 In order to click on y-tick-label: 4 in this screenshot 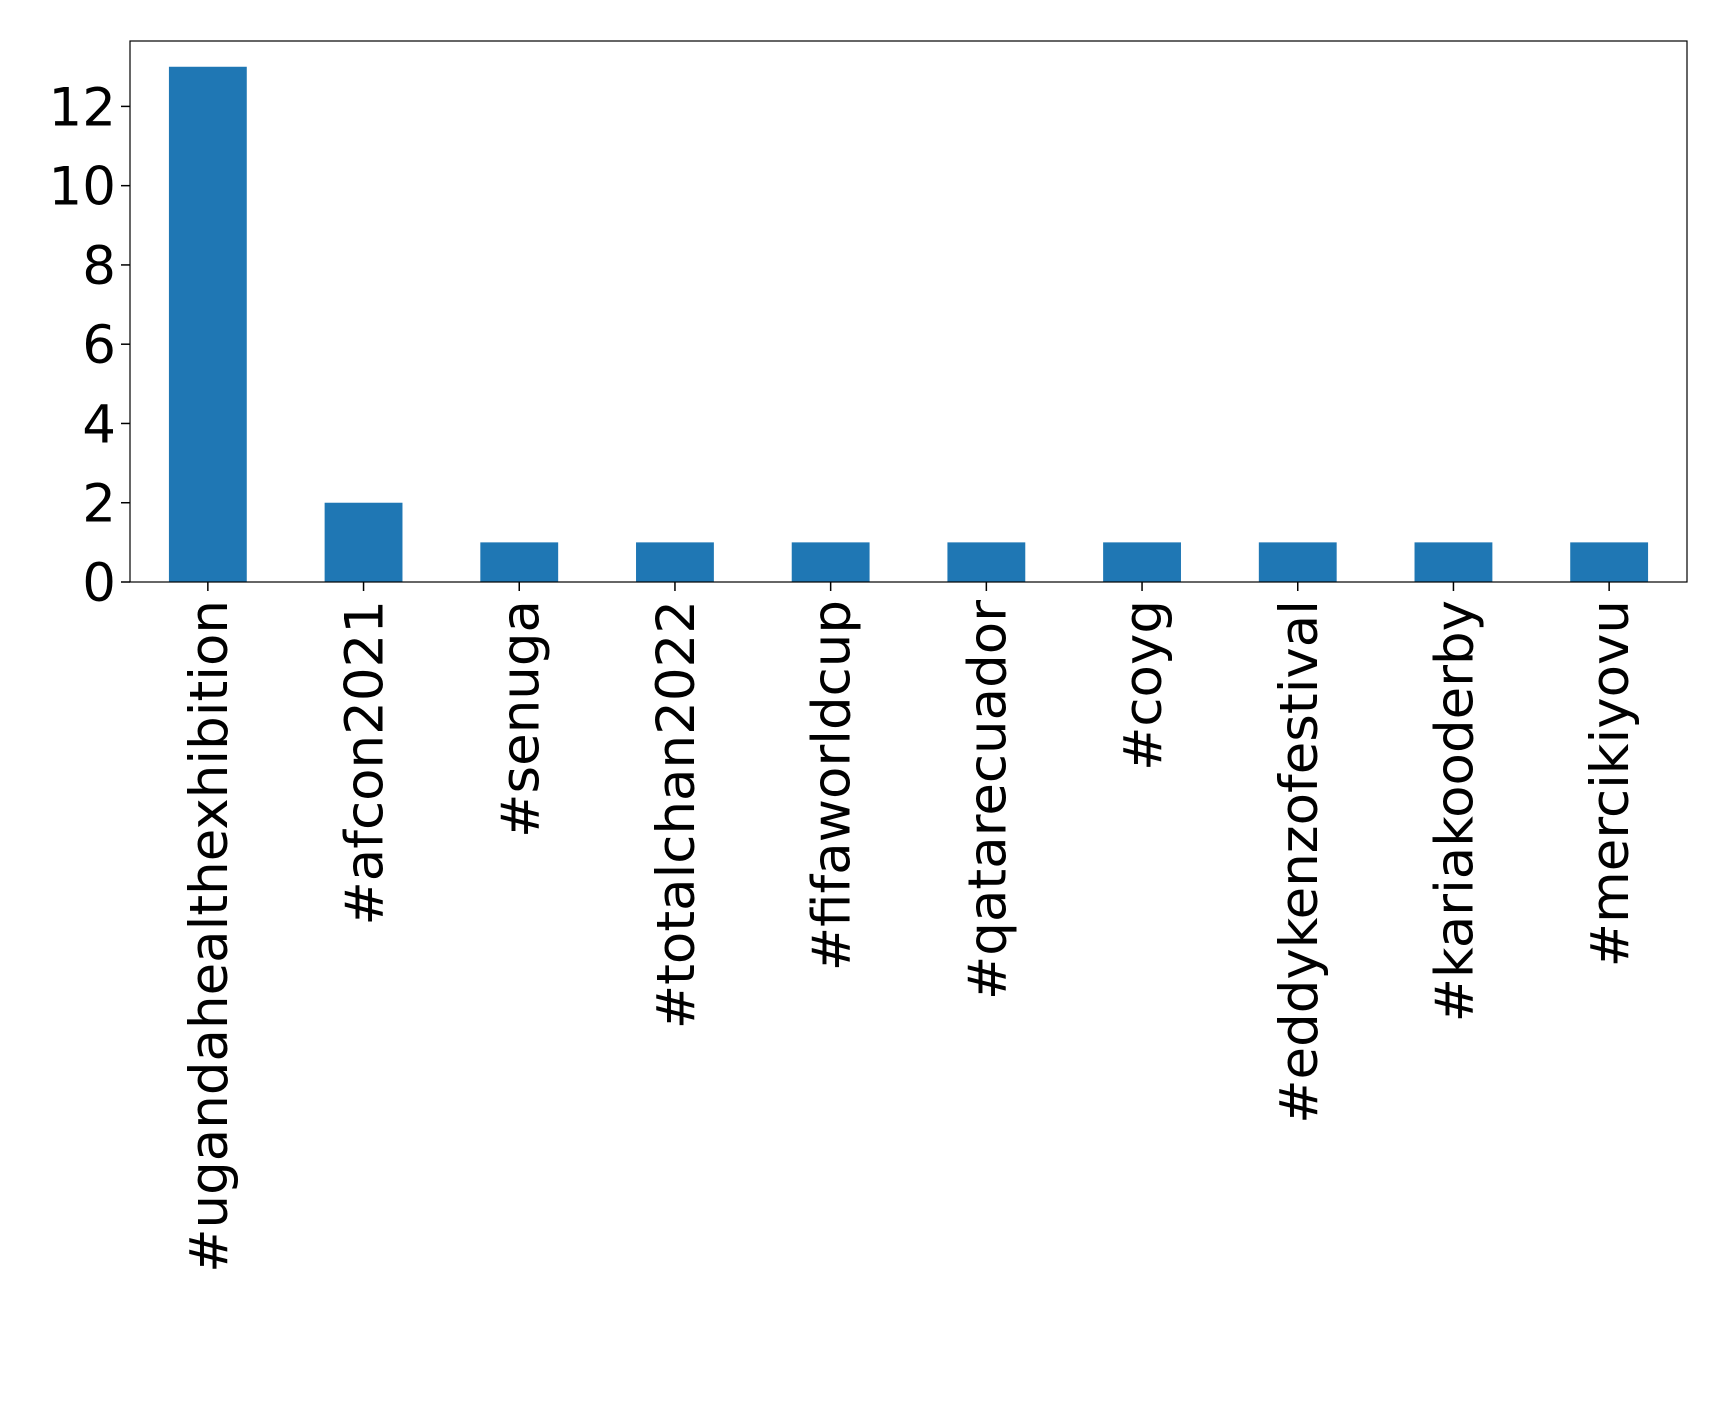, I will do `click(99, 424)`.